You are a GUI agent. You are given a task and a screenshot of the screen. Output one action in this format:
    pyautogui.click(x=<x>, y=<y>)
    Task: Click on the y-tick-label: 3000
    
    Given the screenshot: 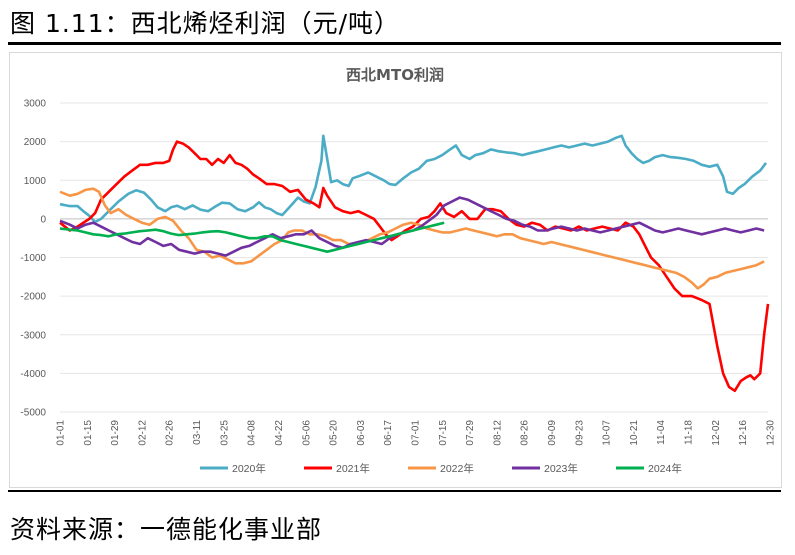 What is the action you would take?
    pyautogui.click(x=35, y=104)
    